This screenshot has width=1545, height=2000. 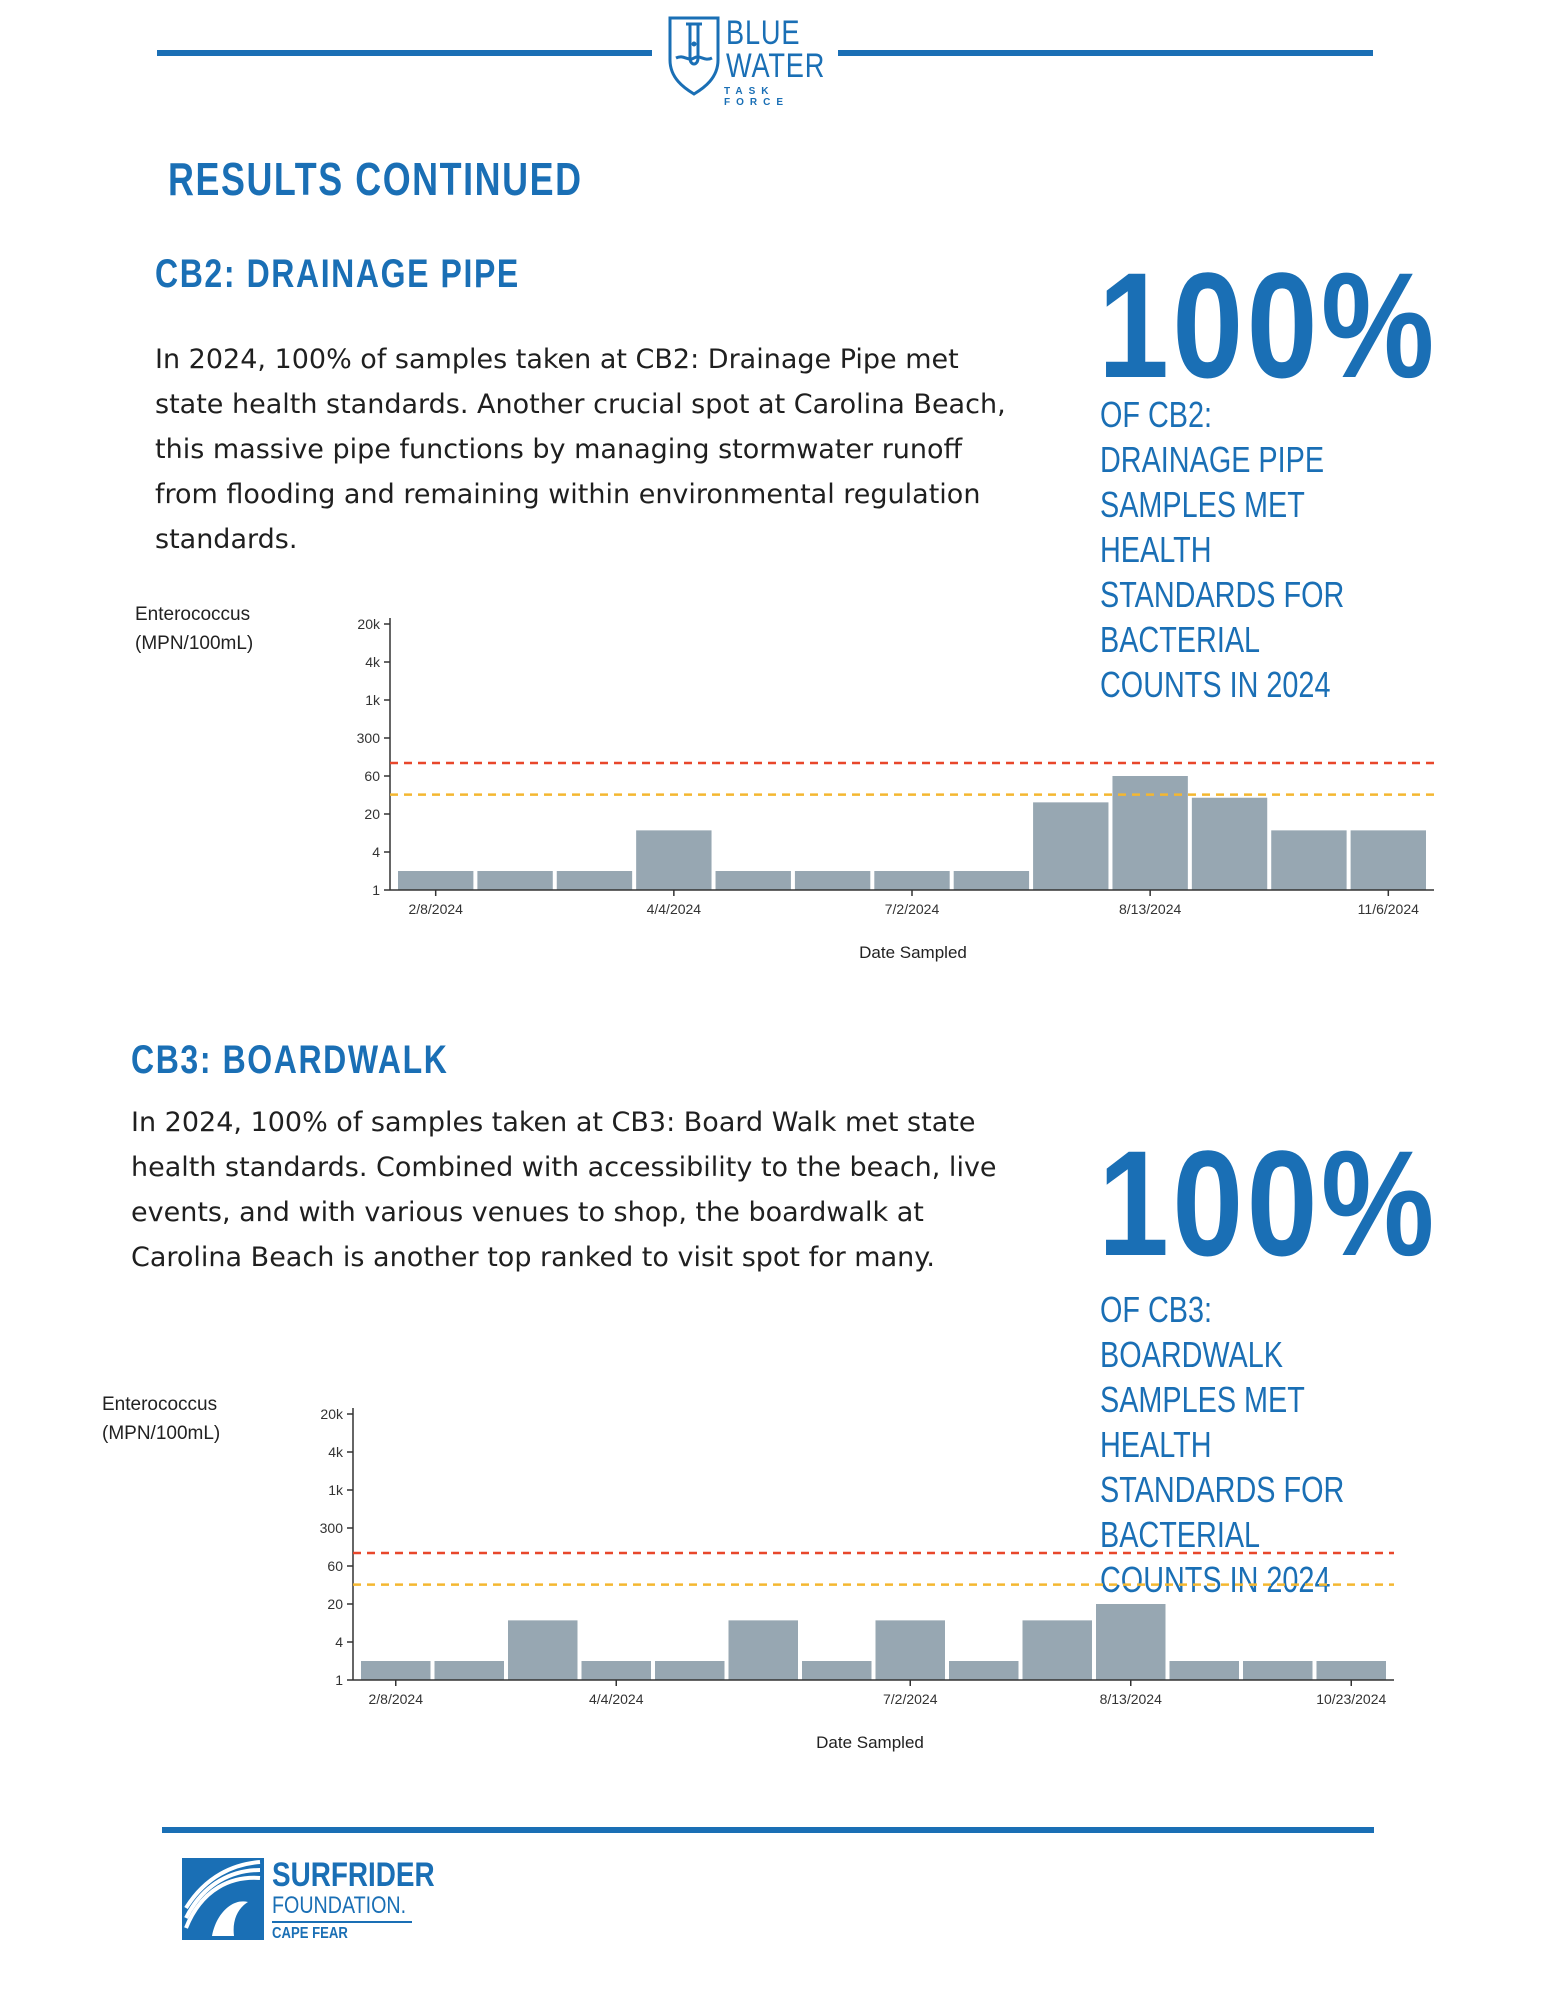 What do you see at coordinates (1105, 53) in the screenshot?
I see `header-rule-right` at bounding box center [1105, 53].